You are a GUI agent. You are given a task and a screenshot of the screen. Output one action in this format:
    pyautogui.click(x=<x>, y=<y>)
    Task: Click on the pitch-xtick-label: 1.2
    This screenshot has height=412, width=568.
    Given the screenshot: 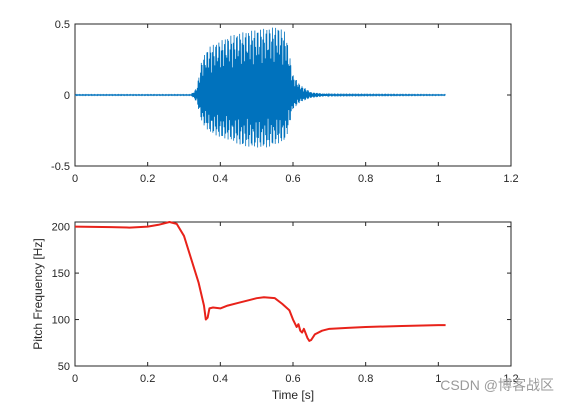 What is the action you would take?
    pyautogui.click(x=510, y=379)
    